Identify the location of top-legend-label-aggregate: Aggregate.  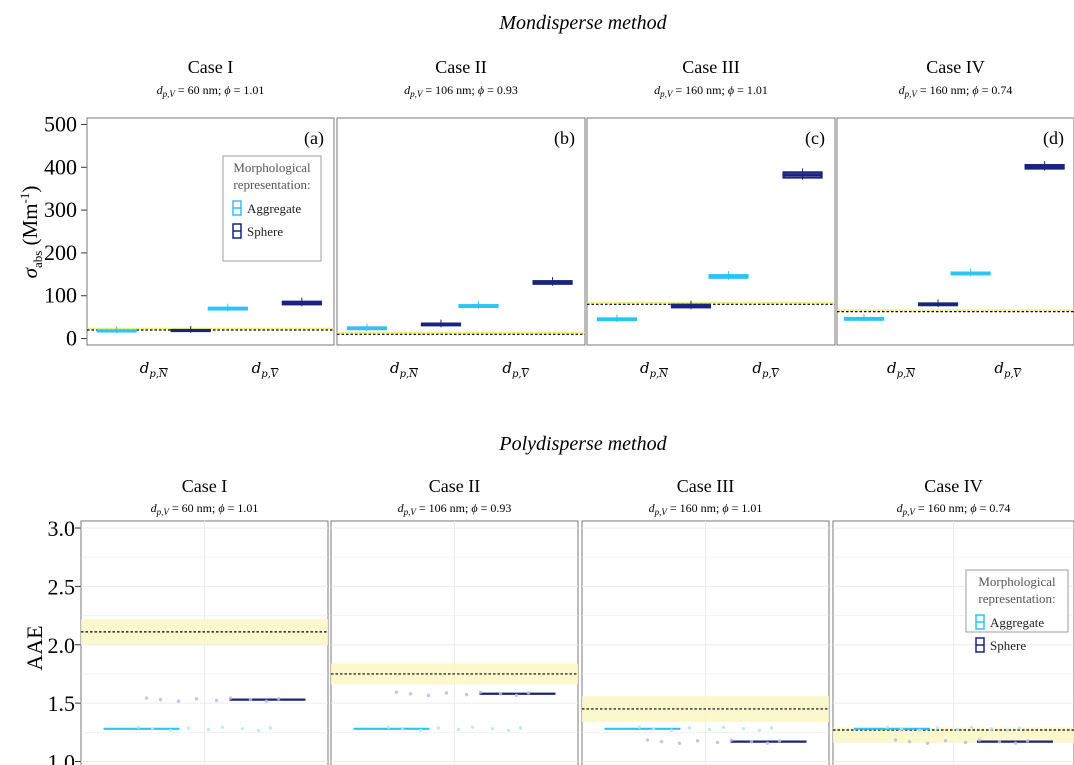
(274, 208).